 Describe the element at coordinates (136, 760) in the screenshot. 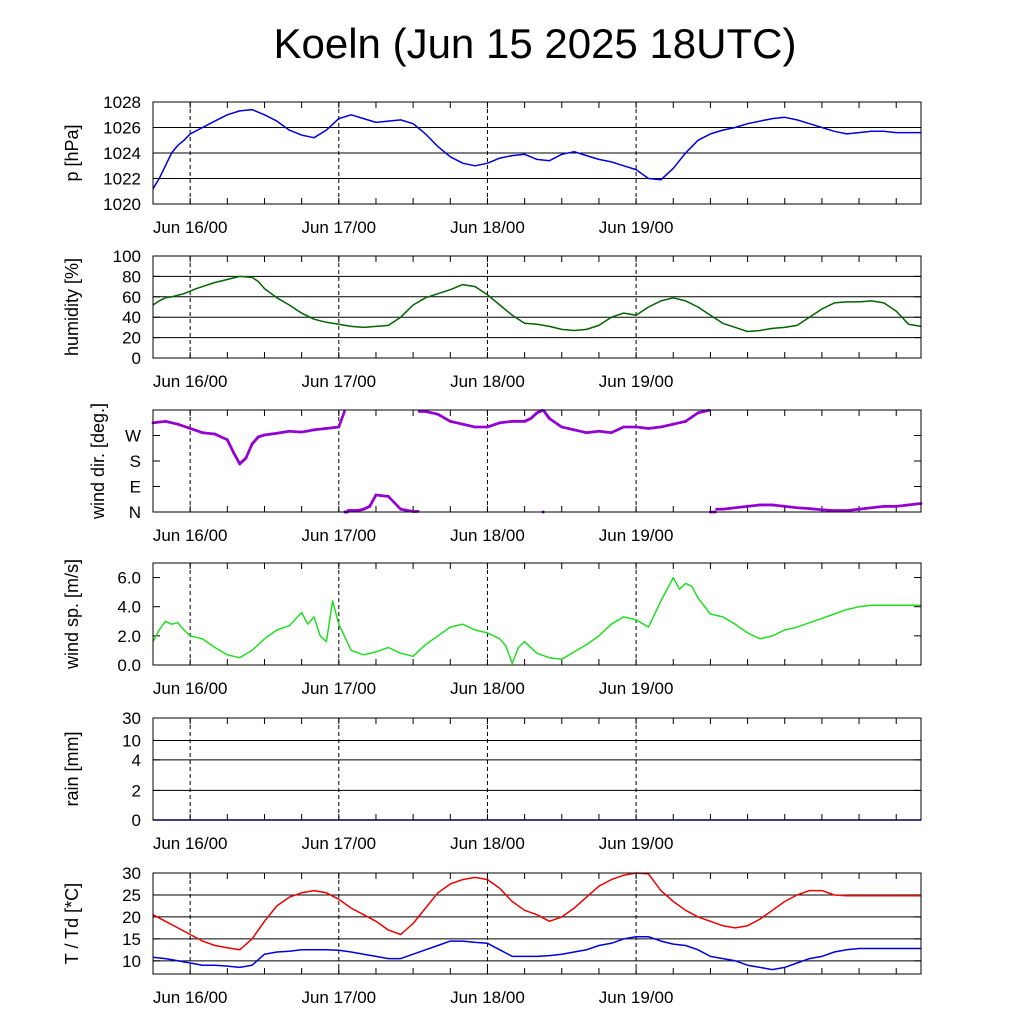

I see `y-tick-label: 4` at that location.